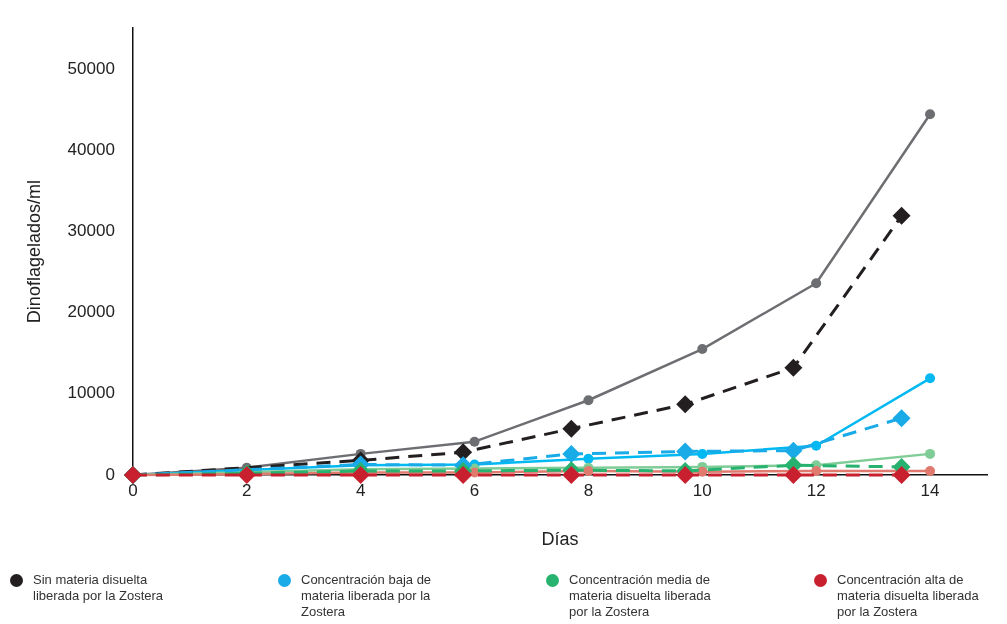  What do you see at coordinates (474, 490) in the screenshot?
I see `x-tick-label: 6` at bounding box center [474, 490].